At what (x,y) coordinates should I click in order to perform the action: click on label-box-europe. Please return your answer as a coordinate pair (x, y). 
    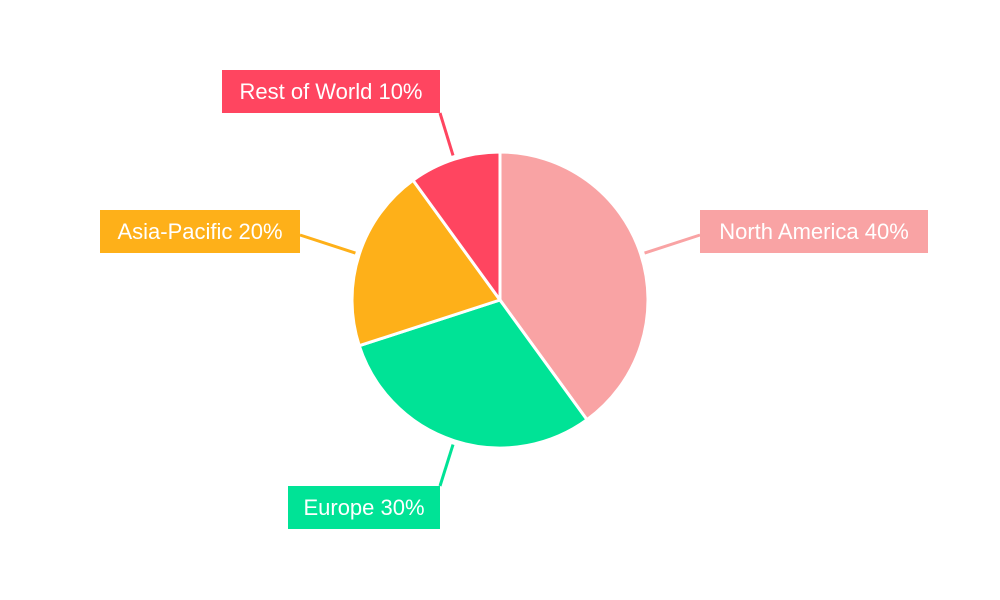
    Looking at the image, I should click on (364, 507).